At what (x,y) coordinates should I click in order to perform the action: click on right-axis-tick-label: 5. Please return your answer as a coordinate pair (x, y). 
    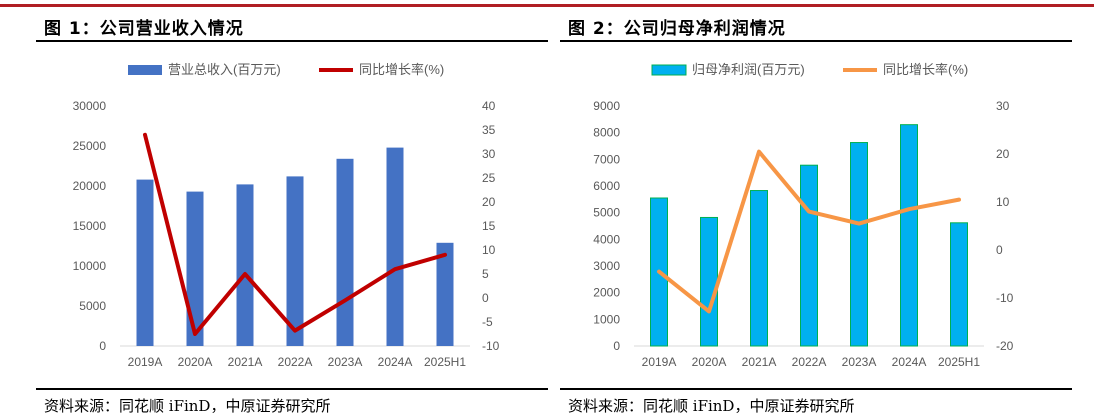
    Looking at the image, I should click on (485, 274).